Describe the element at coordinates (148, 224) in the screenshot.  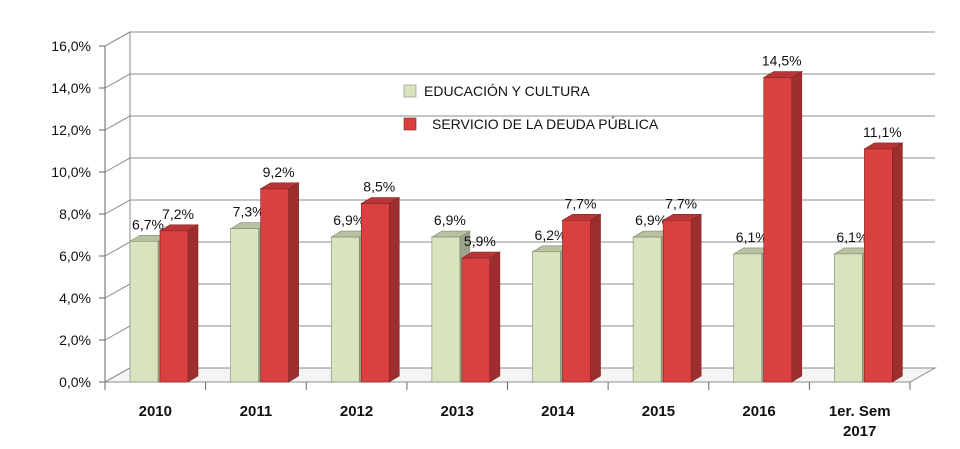
I see `educacion-data-label: 6,7%` at that location.